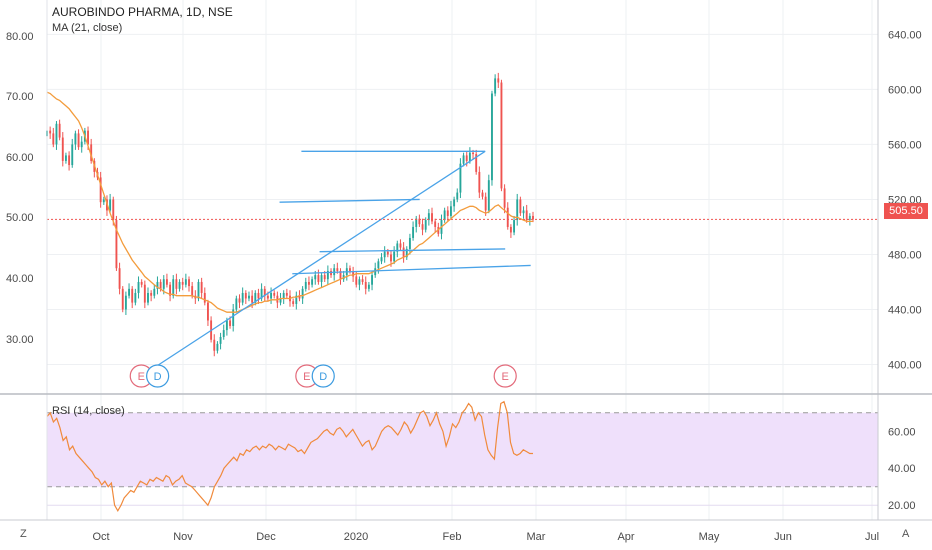 The image size is (932, 550). What do you see at coordinates (142, 19) in the screenshot?
I see `chart-legend: AUROBINDO PHARMA, 1D, NSE MA (21, close)` at bounding box center [142, 19].